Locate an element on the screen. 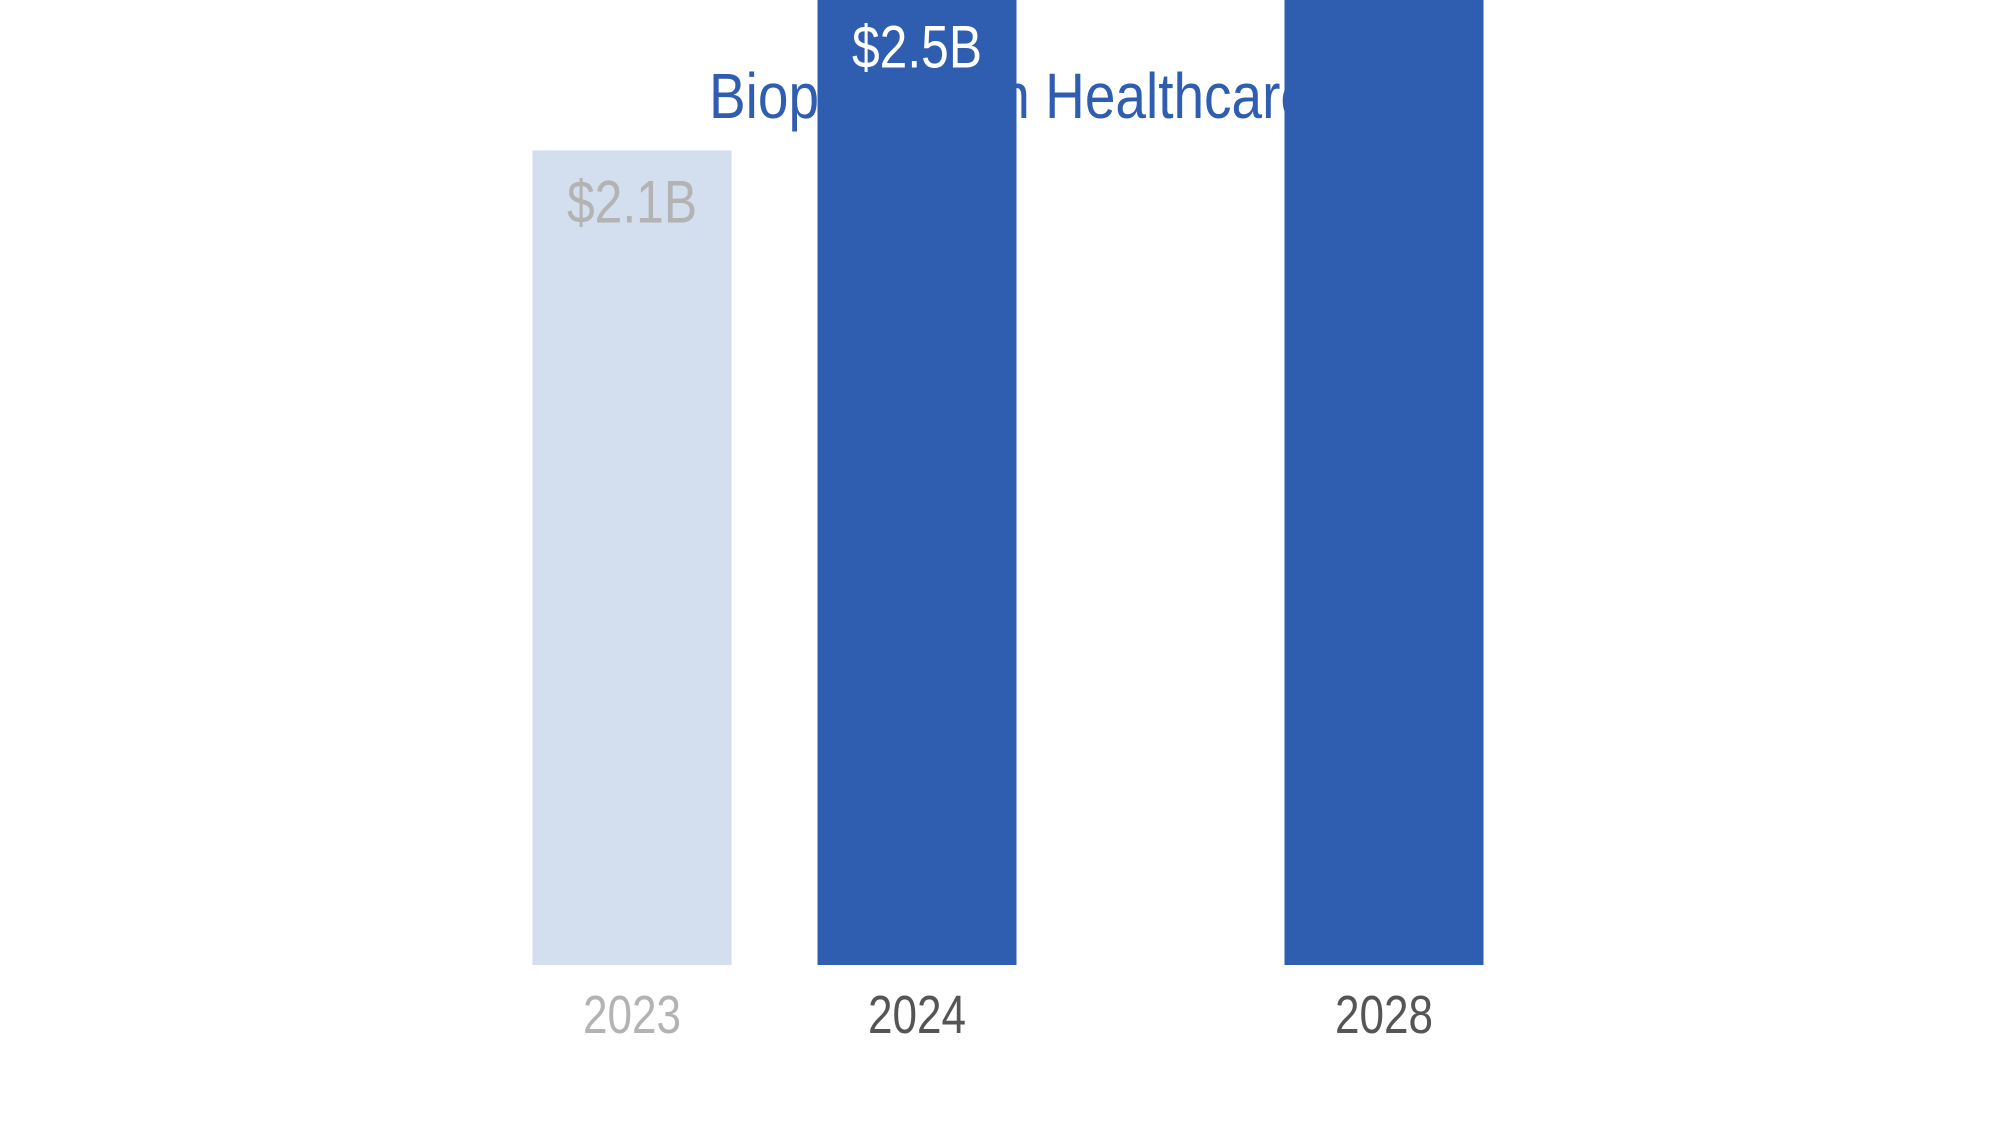  category-label-2023: 2023 is located at coordinates (632, 1015).